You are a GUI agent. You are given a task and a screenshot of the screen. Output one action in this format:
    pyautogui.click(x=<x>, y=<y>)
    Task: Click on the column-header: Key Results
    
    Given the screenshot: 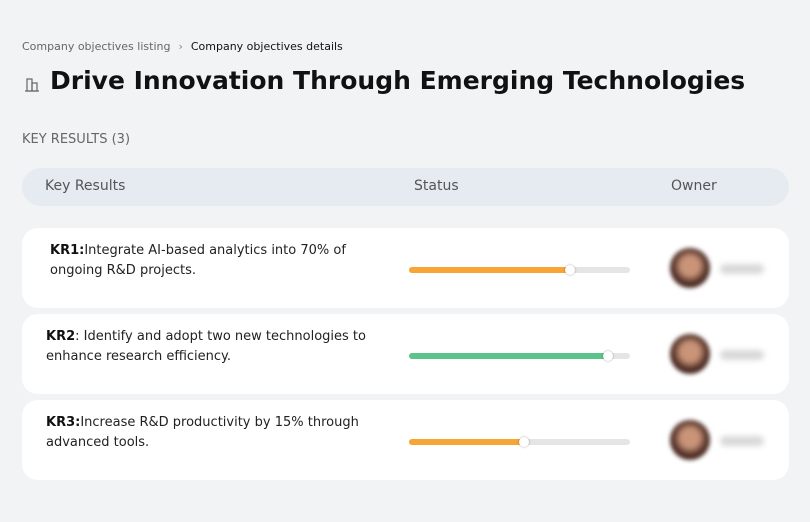 What is the action you would take?
    pyautogui.click(x=85, y=186)
    